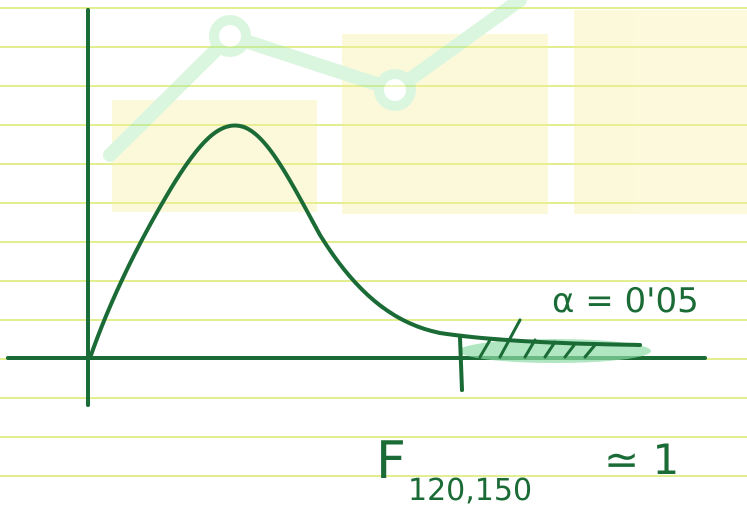 The width and height of the screenshot is (747, 514). I want to click on alpha-label: α = 0'05, so click(625, 301).